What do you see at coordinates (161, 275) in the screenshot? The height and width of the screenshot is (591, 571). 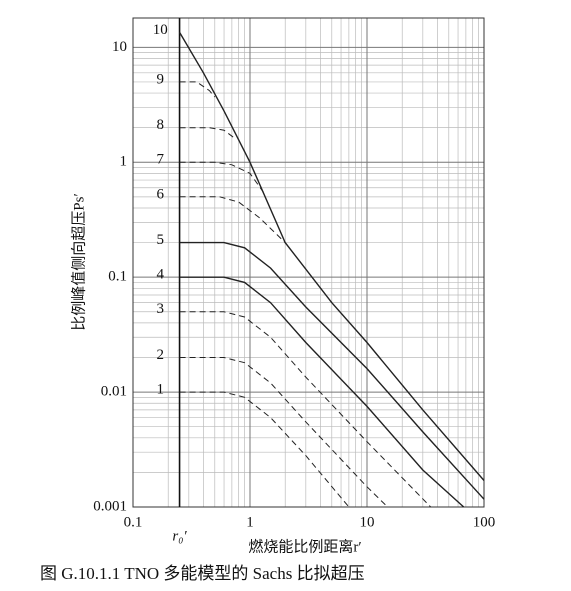 I see `curve-label: 4` at bounding box center [161, 275].